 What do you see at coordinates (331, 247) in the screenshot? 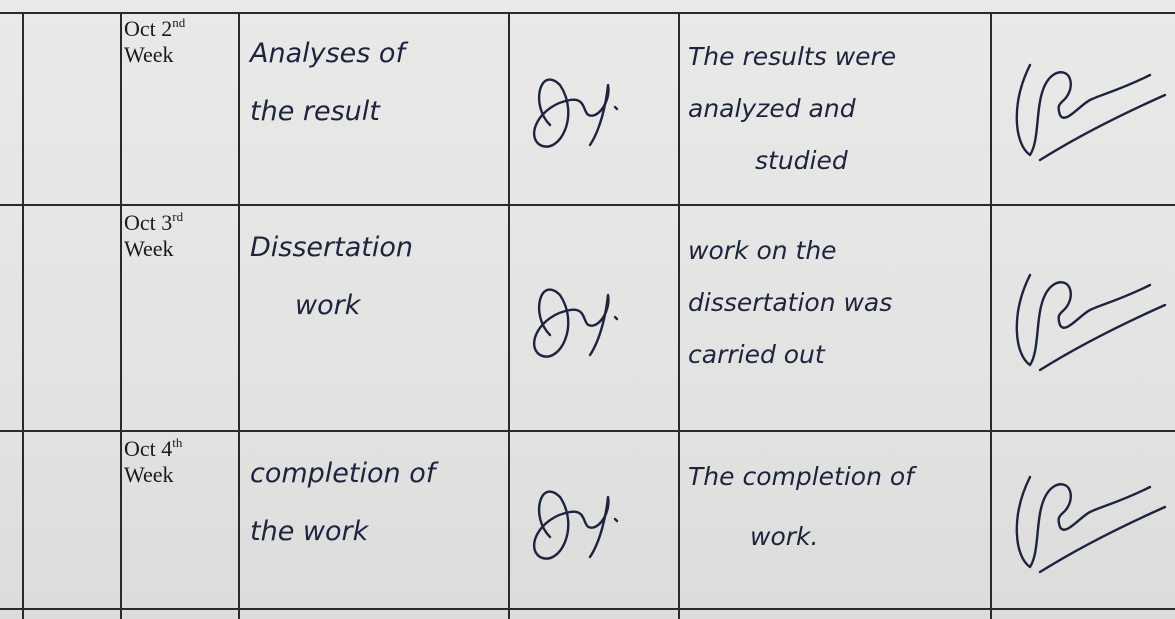
I see `activity-text: Dissertation` at bounding box center [331, 247].